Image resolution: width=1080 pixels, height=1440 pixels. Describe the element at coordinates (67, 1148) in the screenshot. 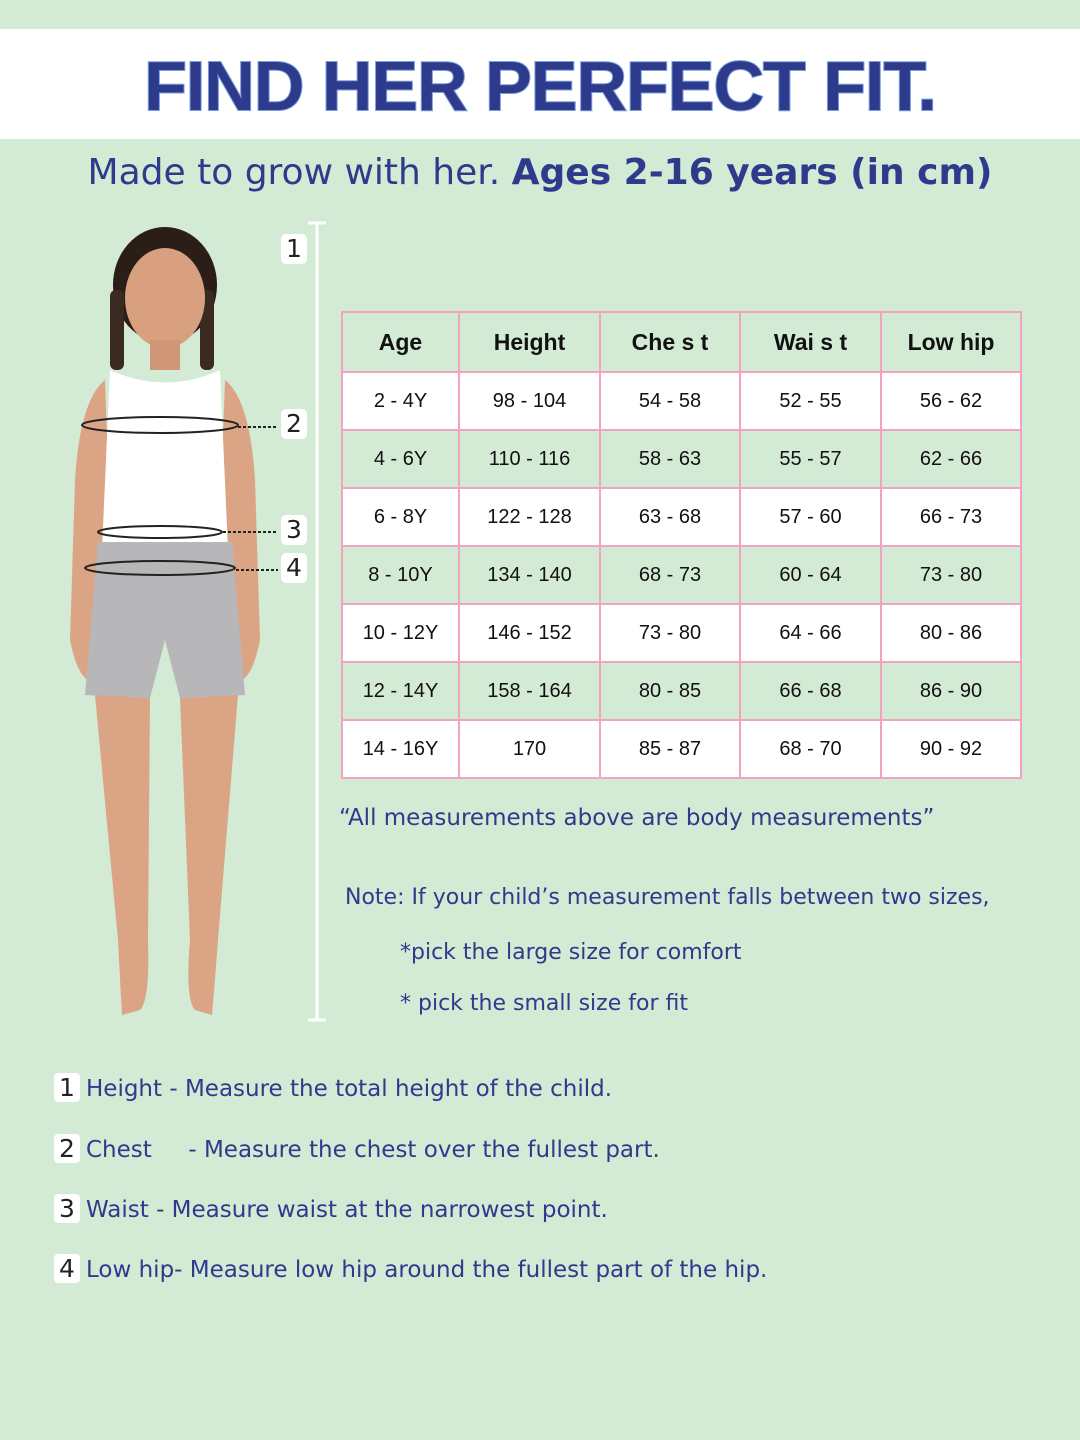

I see `step-number: 2` at that location.